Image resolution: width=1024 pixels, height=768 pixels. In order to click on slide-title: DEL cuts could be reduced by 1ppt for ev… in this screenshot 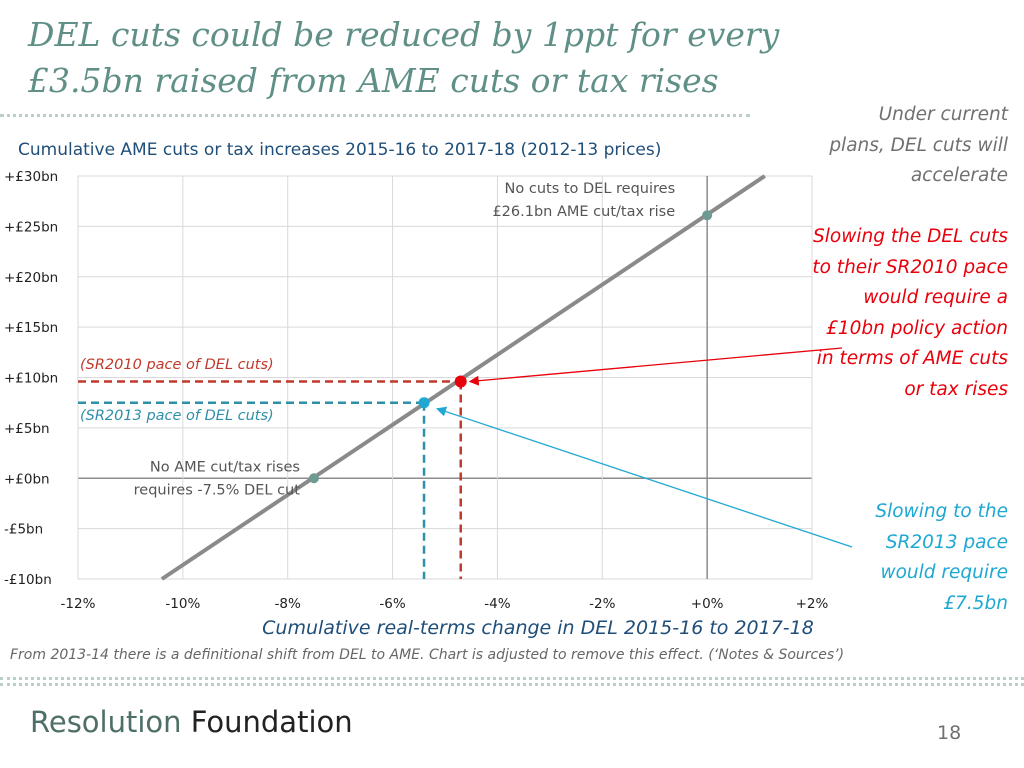, I will do `click(428, 58)`.